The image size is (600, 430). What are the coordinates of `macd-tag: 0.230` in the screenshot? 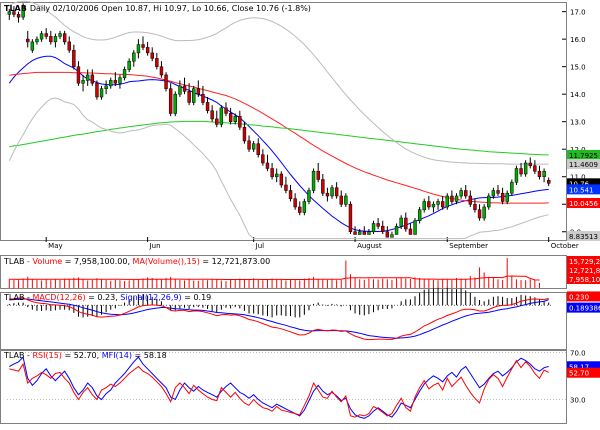 It's located at (579, 297).